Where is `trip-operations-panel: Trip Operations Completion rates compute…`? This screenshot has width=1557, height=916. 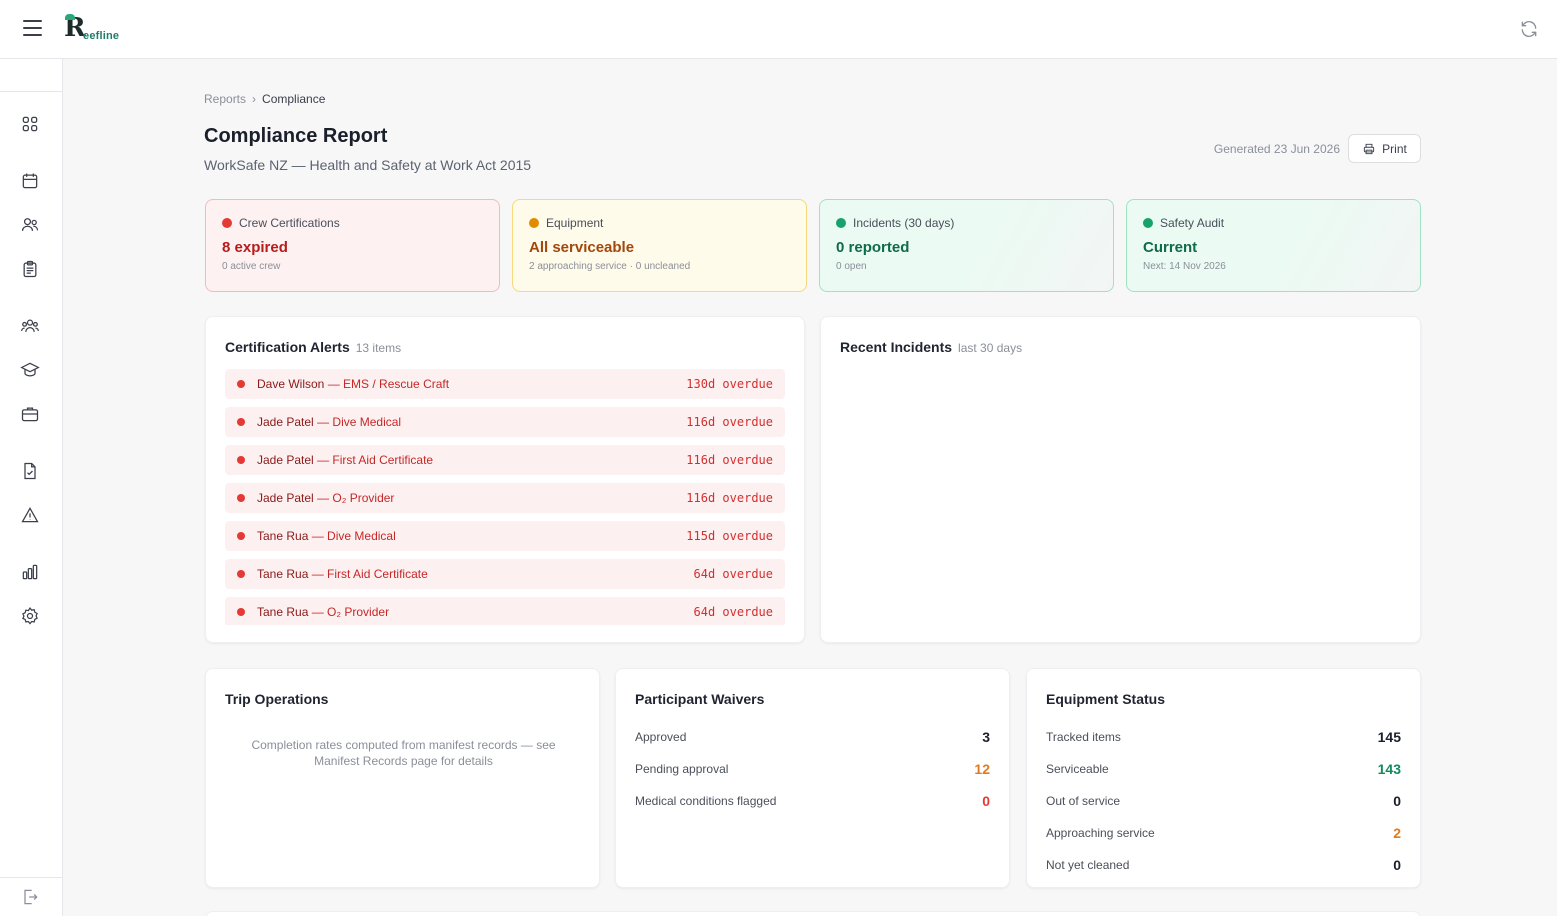 trip-operations-panel: Trip Operations Completion rates compute… is located at coordinates (402, 778).